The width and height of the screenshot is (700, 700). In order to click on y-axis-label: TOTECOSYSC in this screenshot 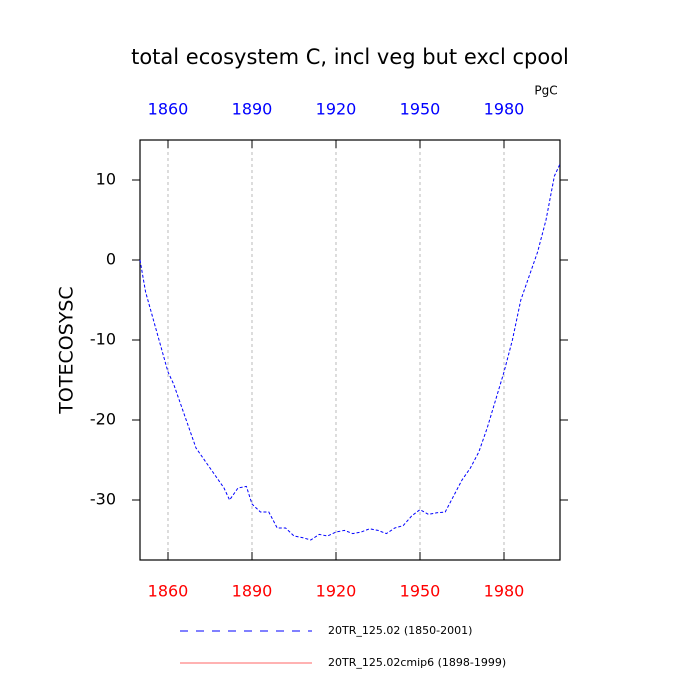, I will do `click(67, 350)`.